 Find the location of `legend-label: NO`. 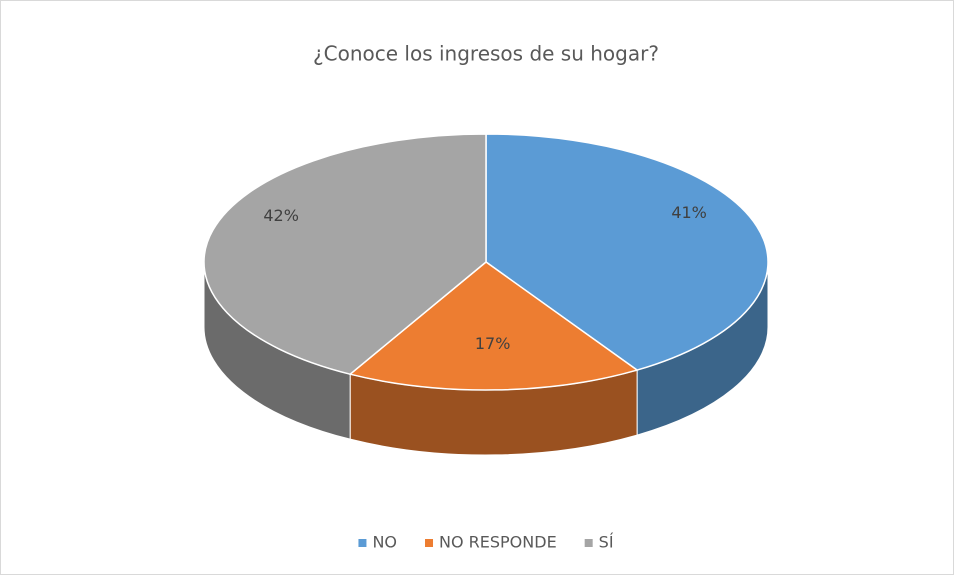

legend-label: NO is located at coordinates (384, 542).